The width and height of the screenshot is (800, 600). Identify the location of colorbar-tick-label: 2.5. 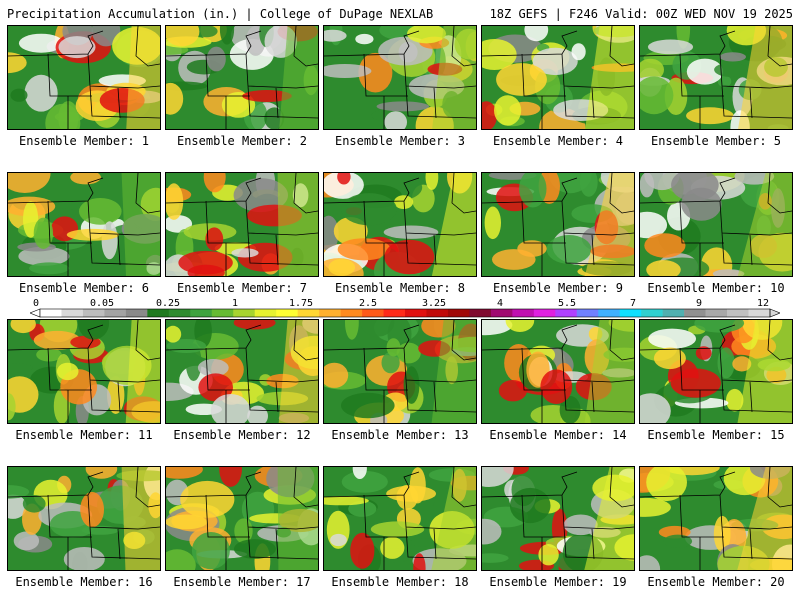
(368, 304).